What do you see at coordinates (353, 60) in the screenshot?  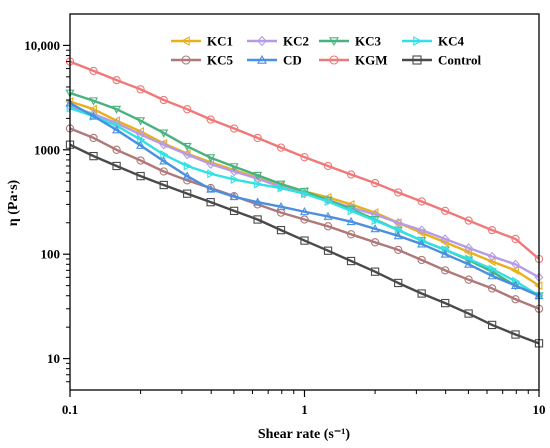 I see `legend-item-kgm: KGM` at bounding box center [353, 60].